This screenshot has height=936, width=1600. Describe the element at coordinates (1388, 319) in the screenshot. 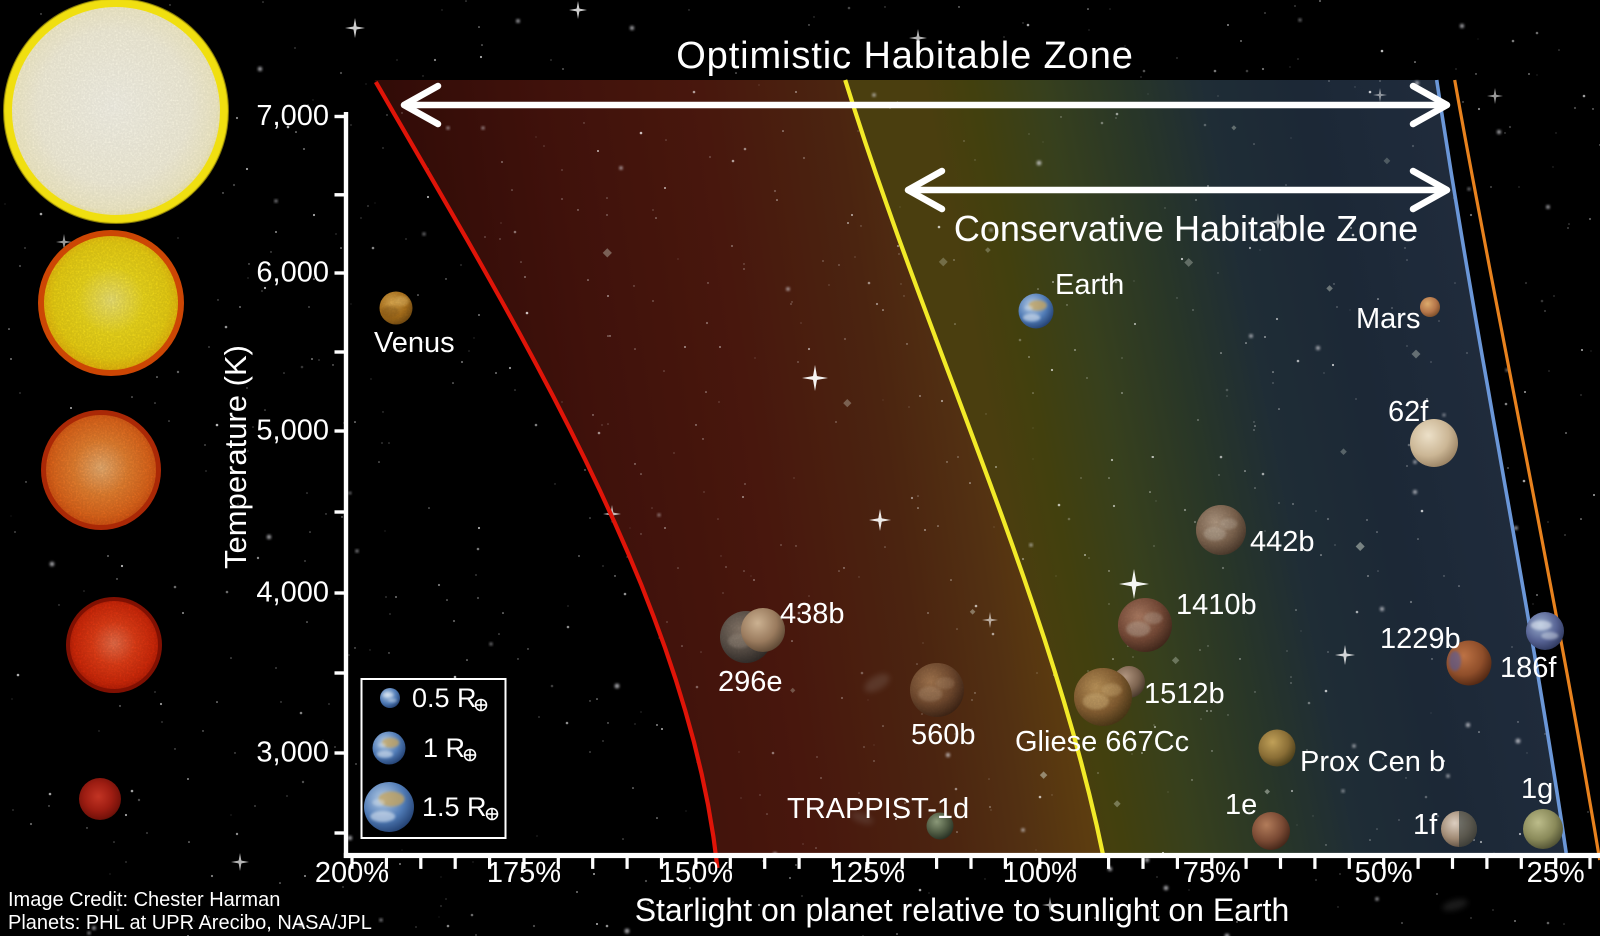

I see `svg-text: Mars` at that location.